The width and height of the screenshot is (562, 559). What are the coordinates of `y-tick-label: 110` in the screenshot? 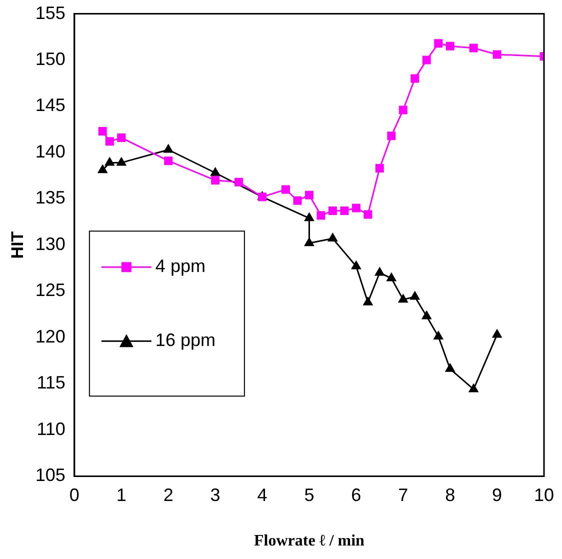 It's located at (51, 428).